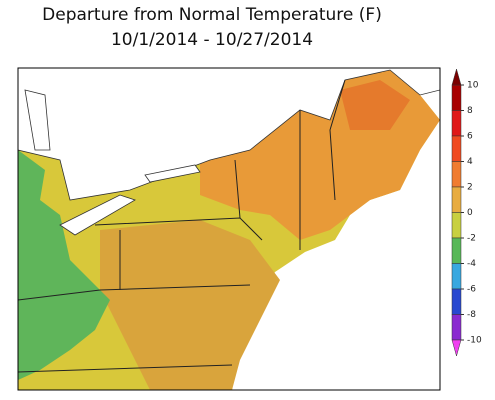 Image resolution: width=495 pixels, height=400 pixels. What do you see at coordinates (64, 265) in the screenshot?
I see `cool-region` at bounding box center [64, 265].